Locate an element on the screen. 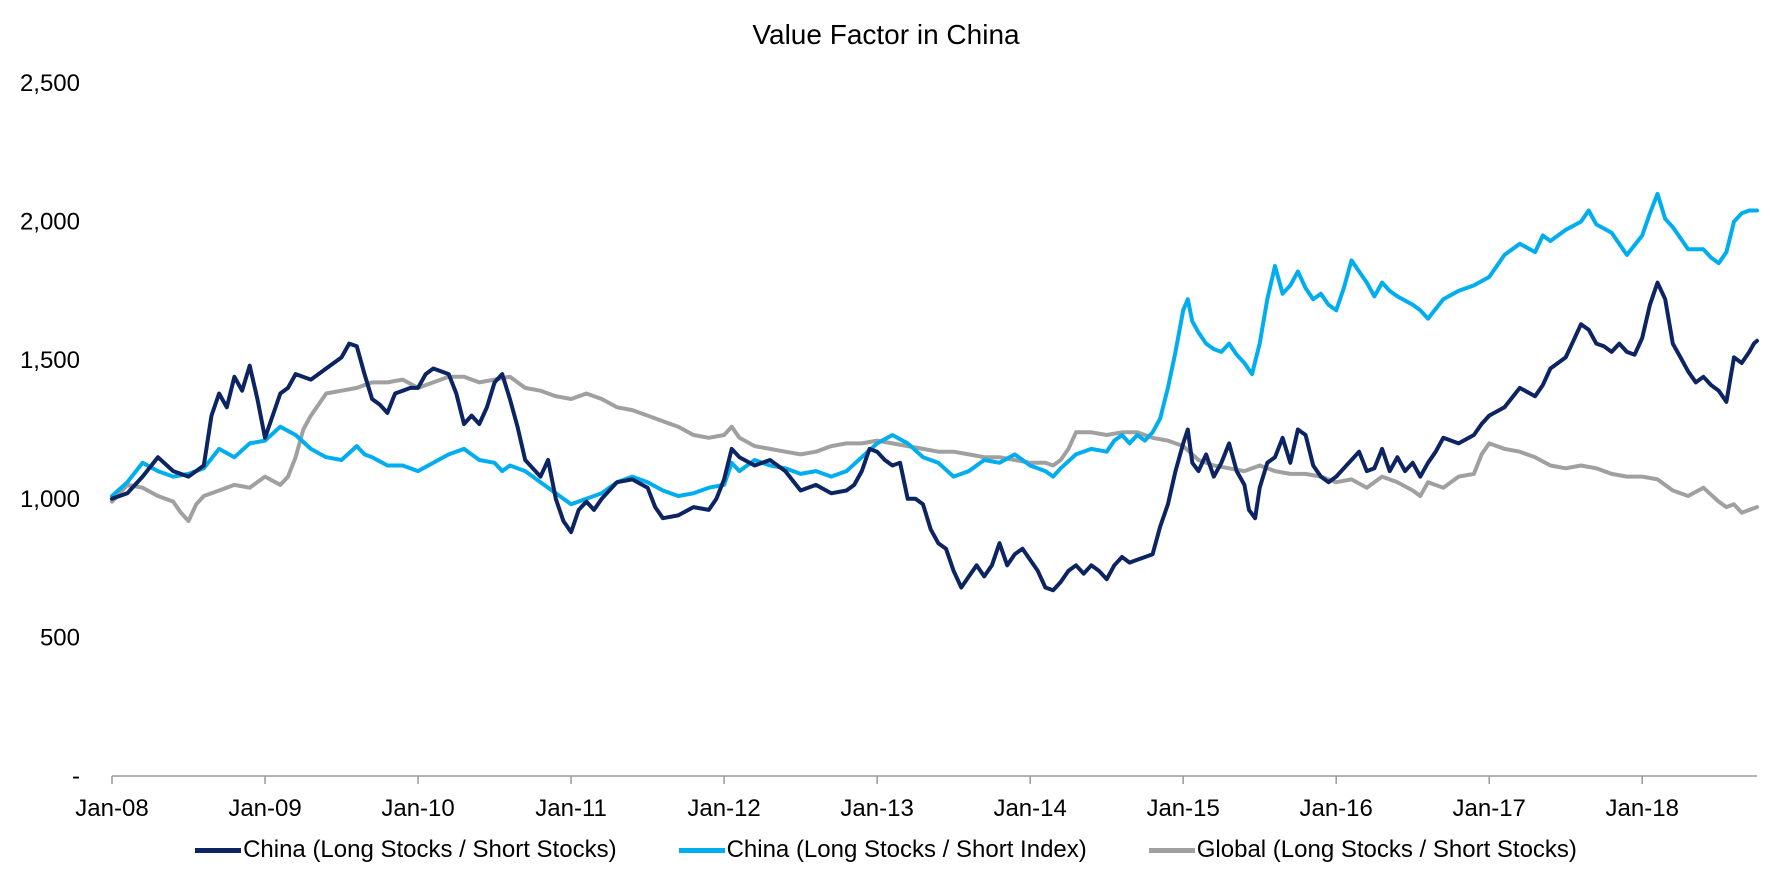  y-tick-label: 2,000 is located at coordinates (50, 222).